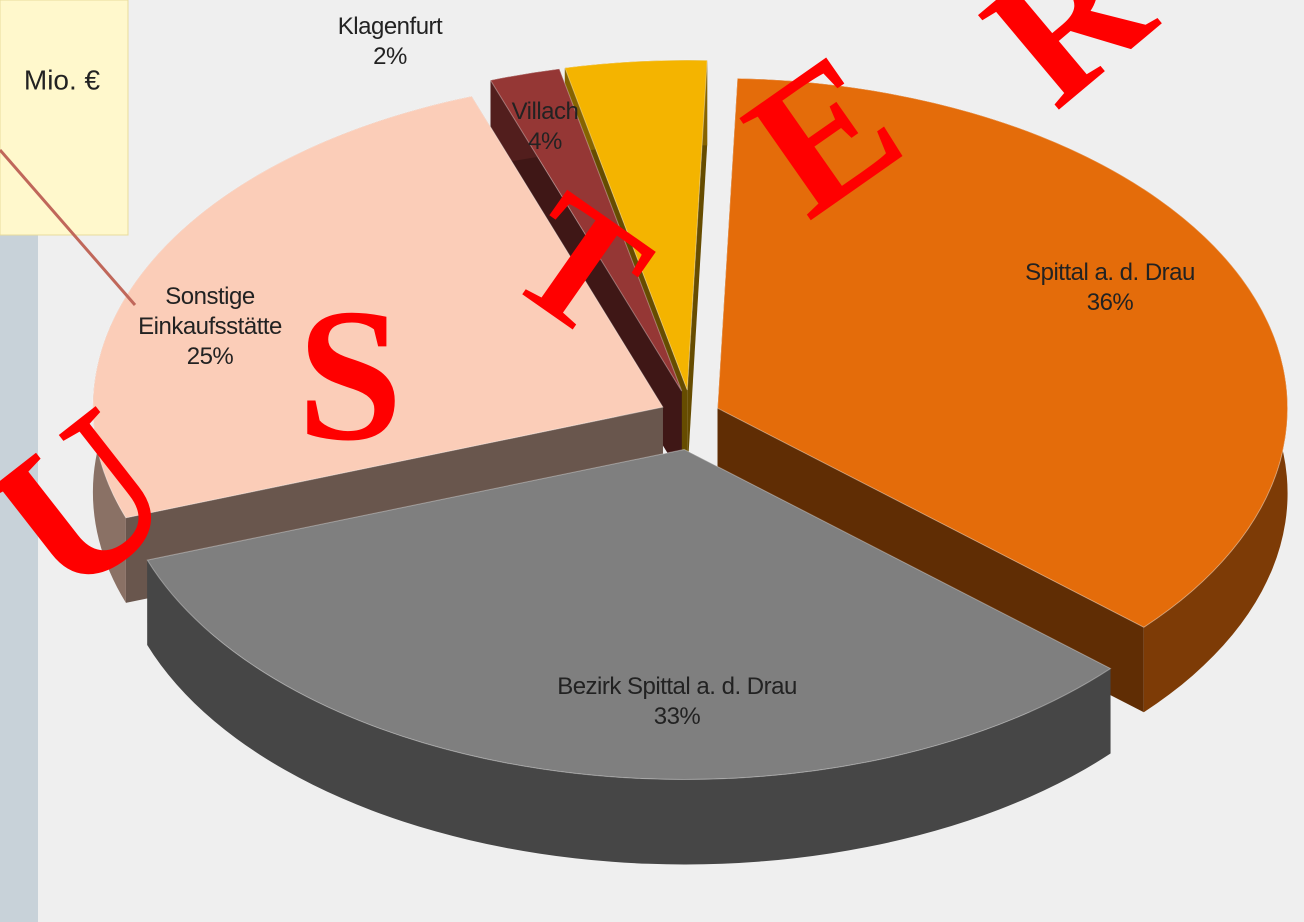  I want to click on data-label: Spittal a. d. Drau 36%, so click(1110, 288).